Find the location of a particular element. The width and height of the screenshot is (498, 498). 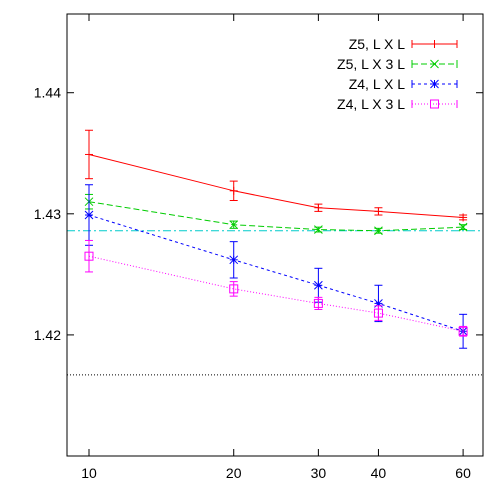

legend-entry-4: Z4, L X 3 L is located at coordinates (397, 104).